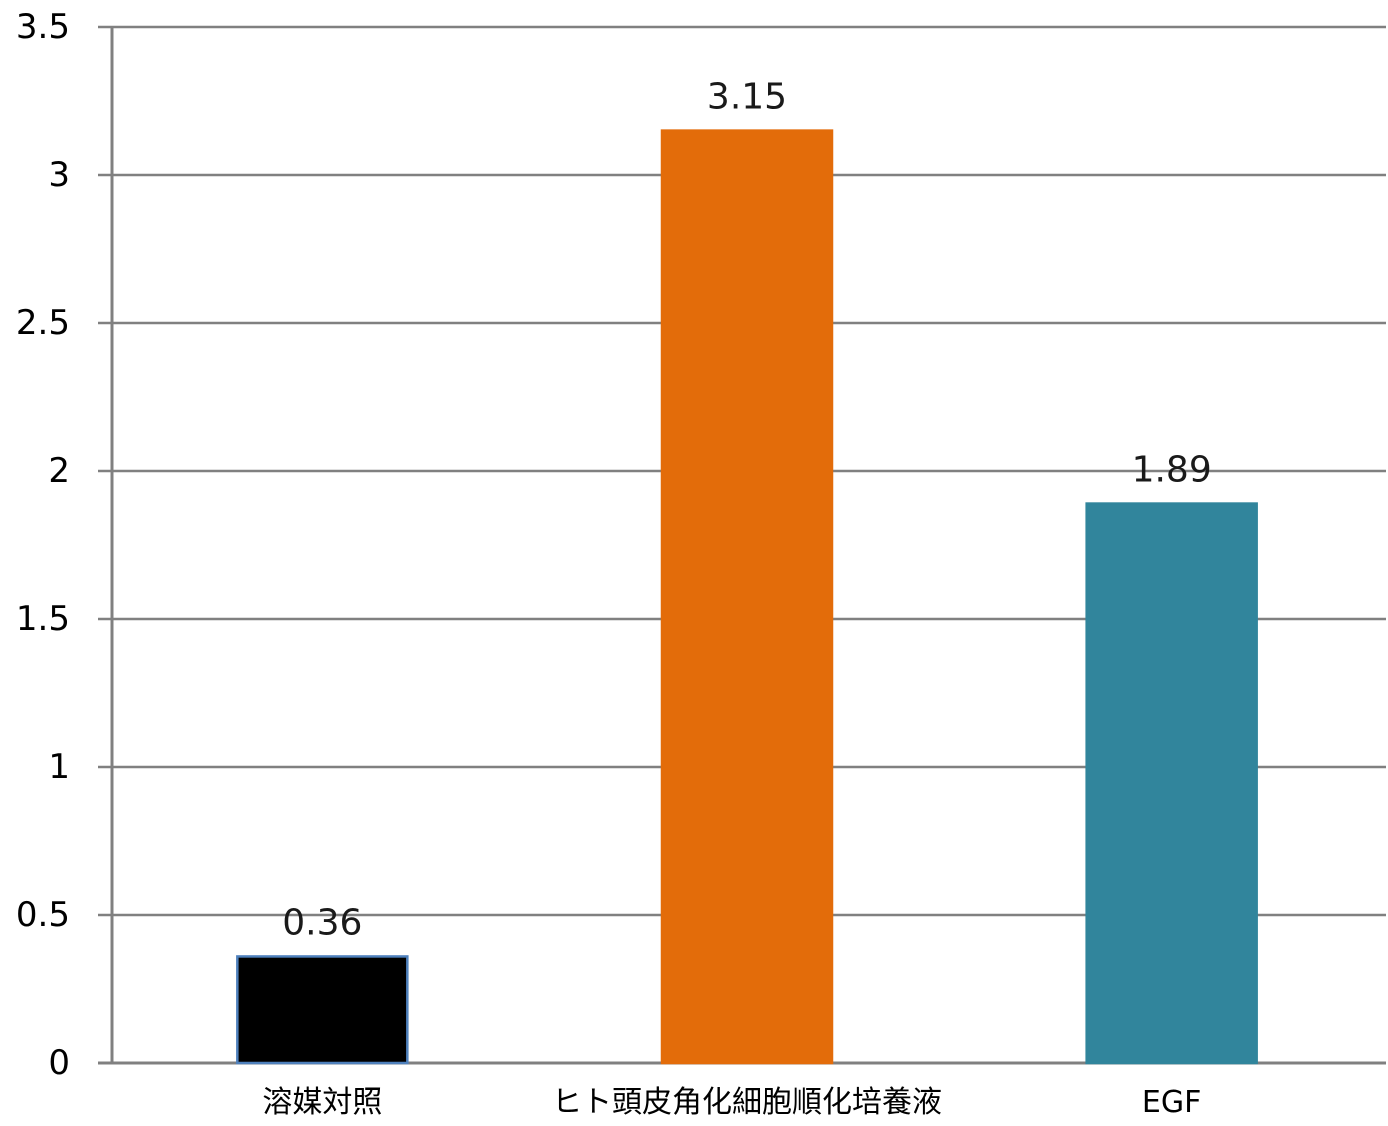 This screenshot has width=1388, height=1126. Describe the element at coordinates (1171, 1102) in the screenshot. I see `x-category-label: EGF` at that location.